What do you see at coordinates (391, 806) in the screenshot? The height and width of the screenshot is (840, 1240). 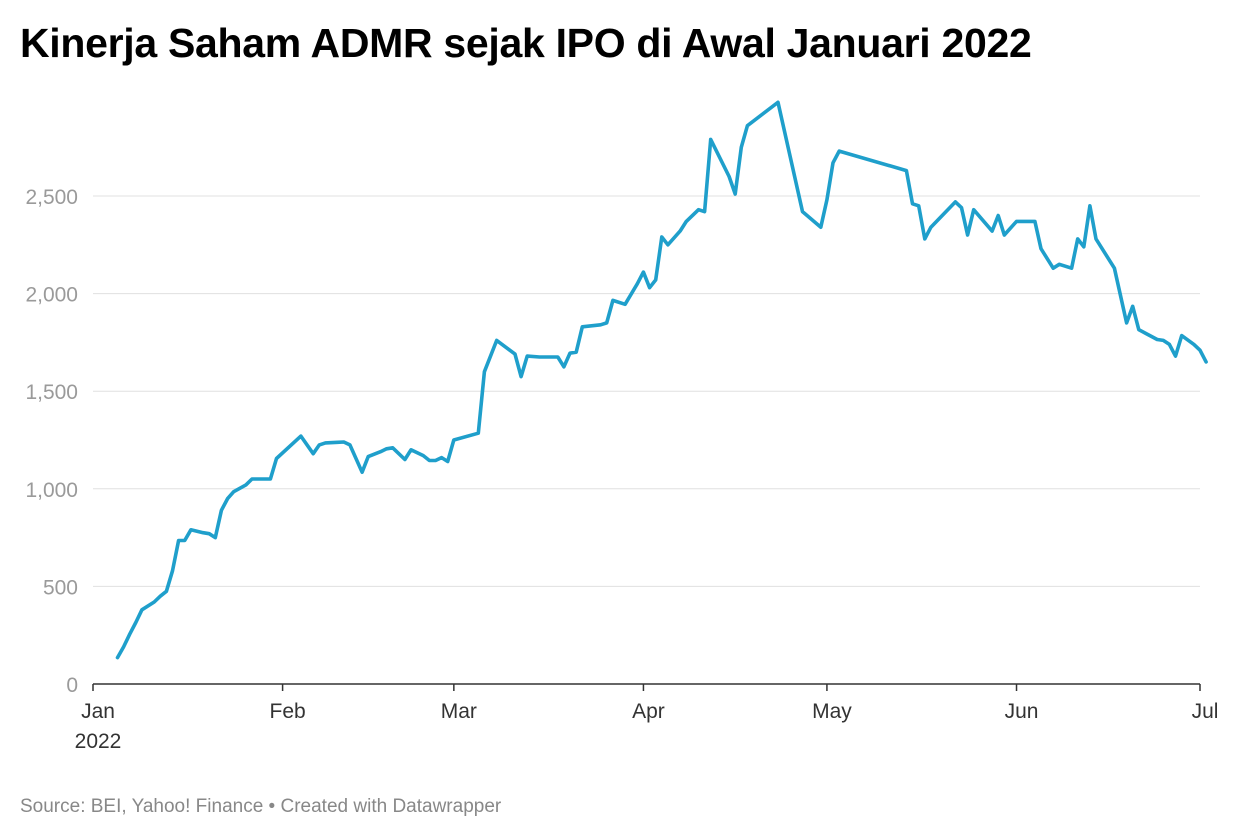 I see `credit-note: Created with Datawrapper` at bounding box center [391, 806].